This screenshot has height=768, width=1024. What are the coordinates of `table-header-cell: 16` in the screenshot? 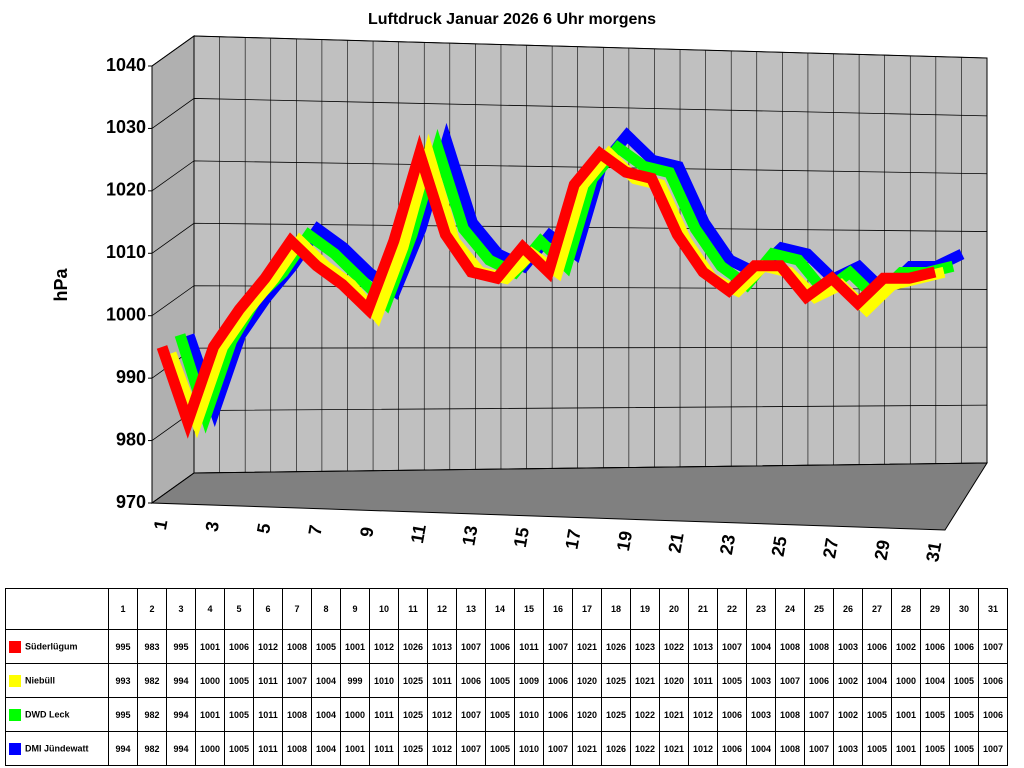 It's located at (558, 609).